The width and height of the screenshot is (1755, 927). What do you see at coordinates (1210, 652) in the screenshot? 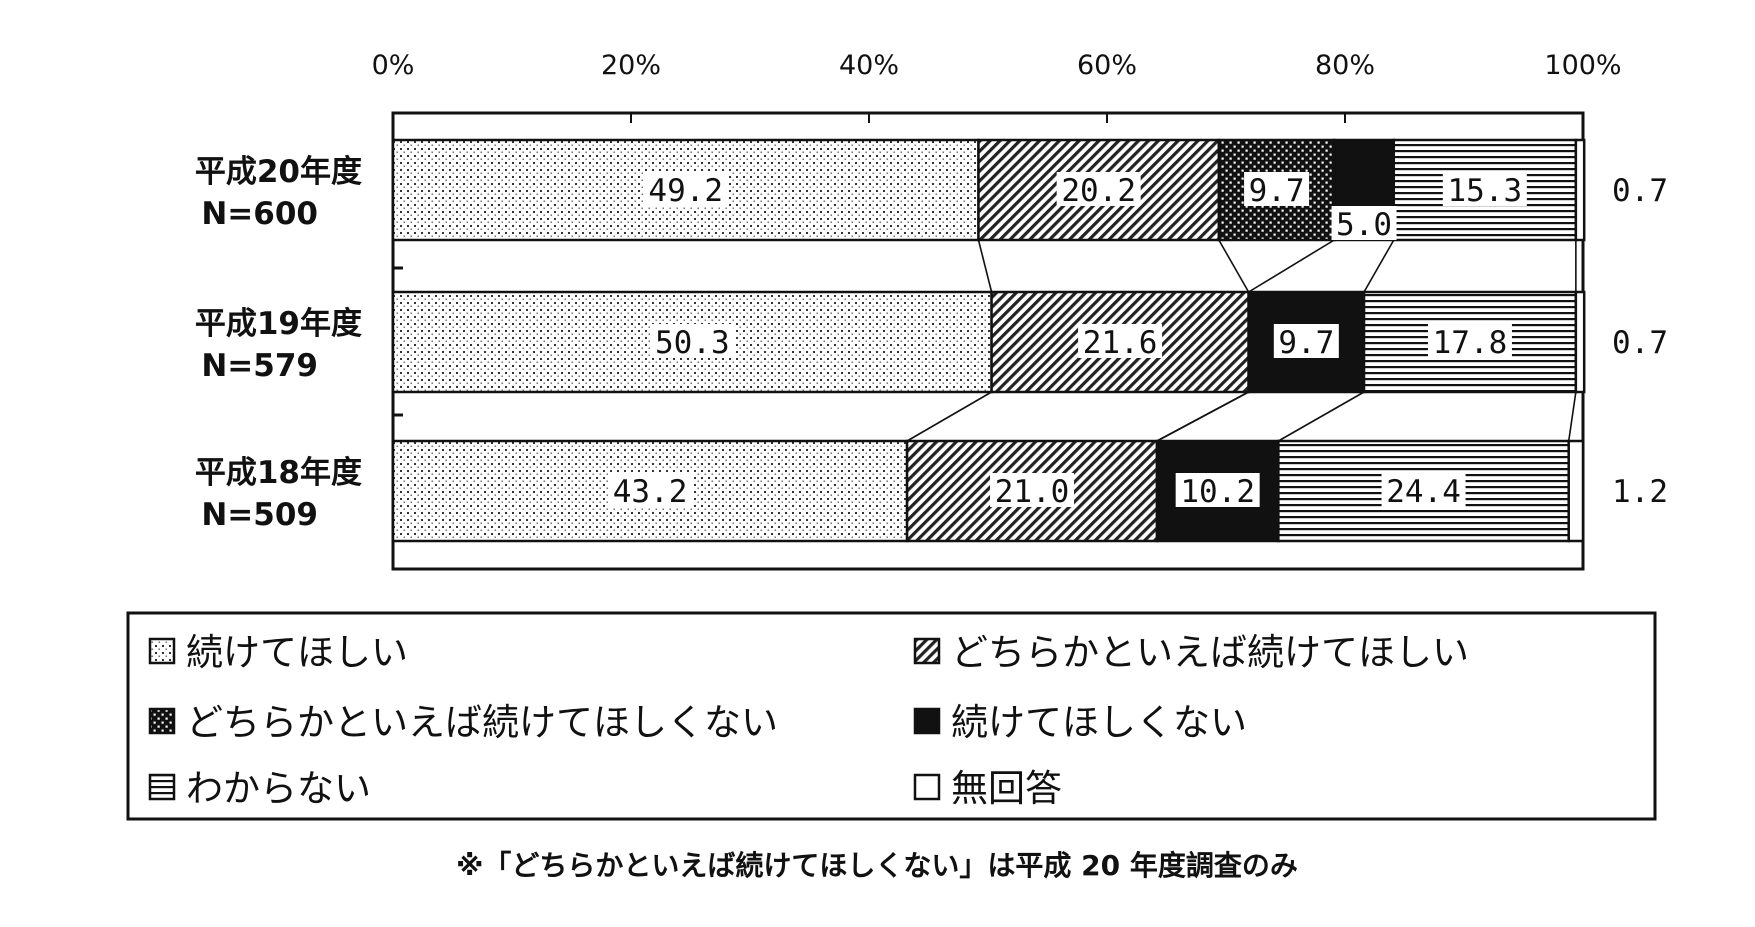
I see `legend-label: どちらかといえば続けてほしい` at bounding box center [1210, 652].